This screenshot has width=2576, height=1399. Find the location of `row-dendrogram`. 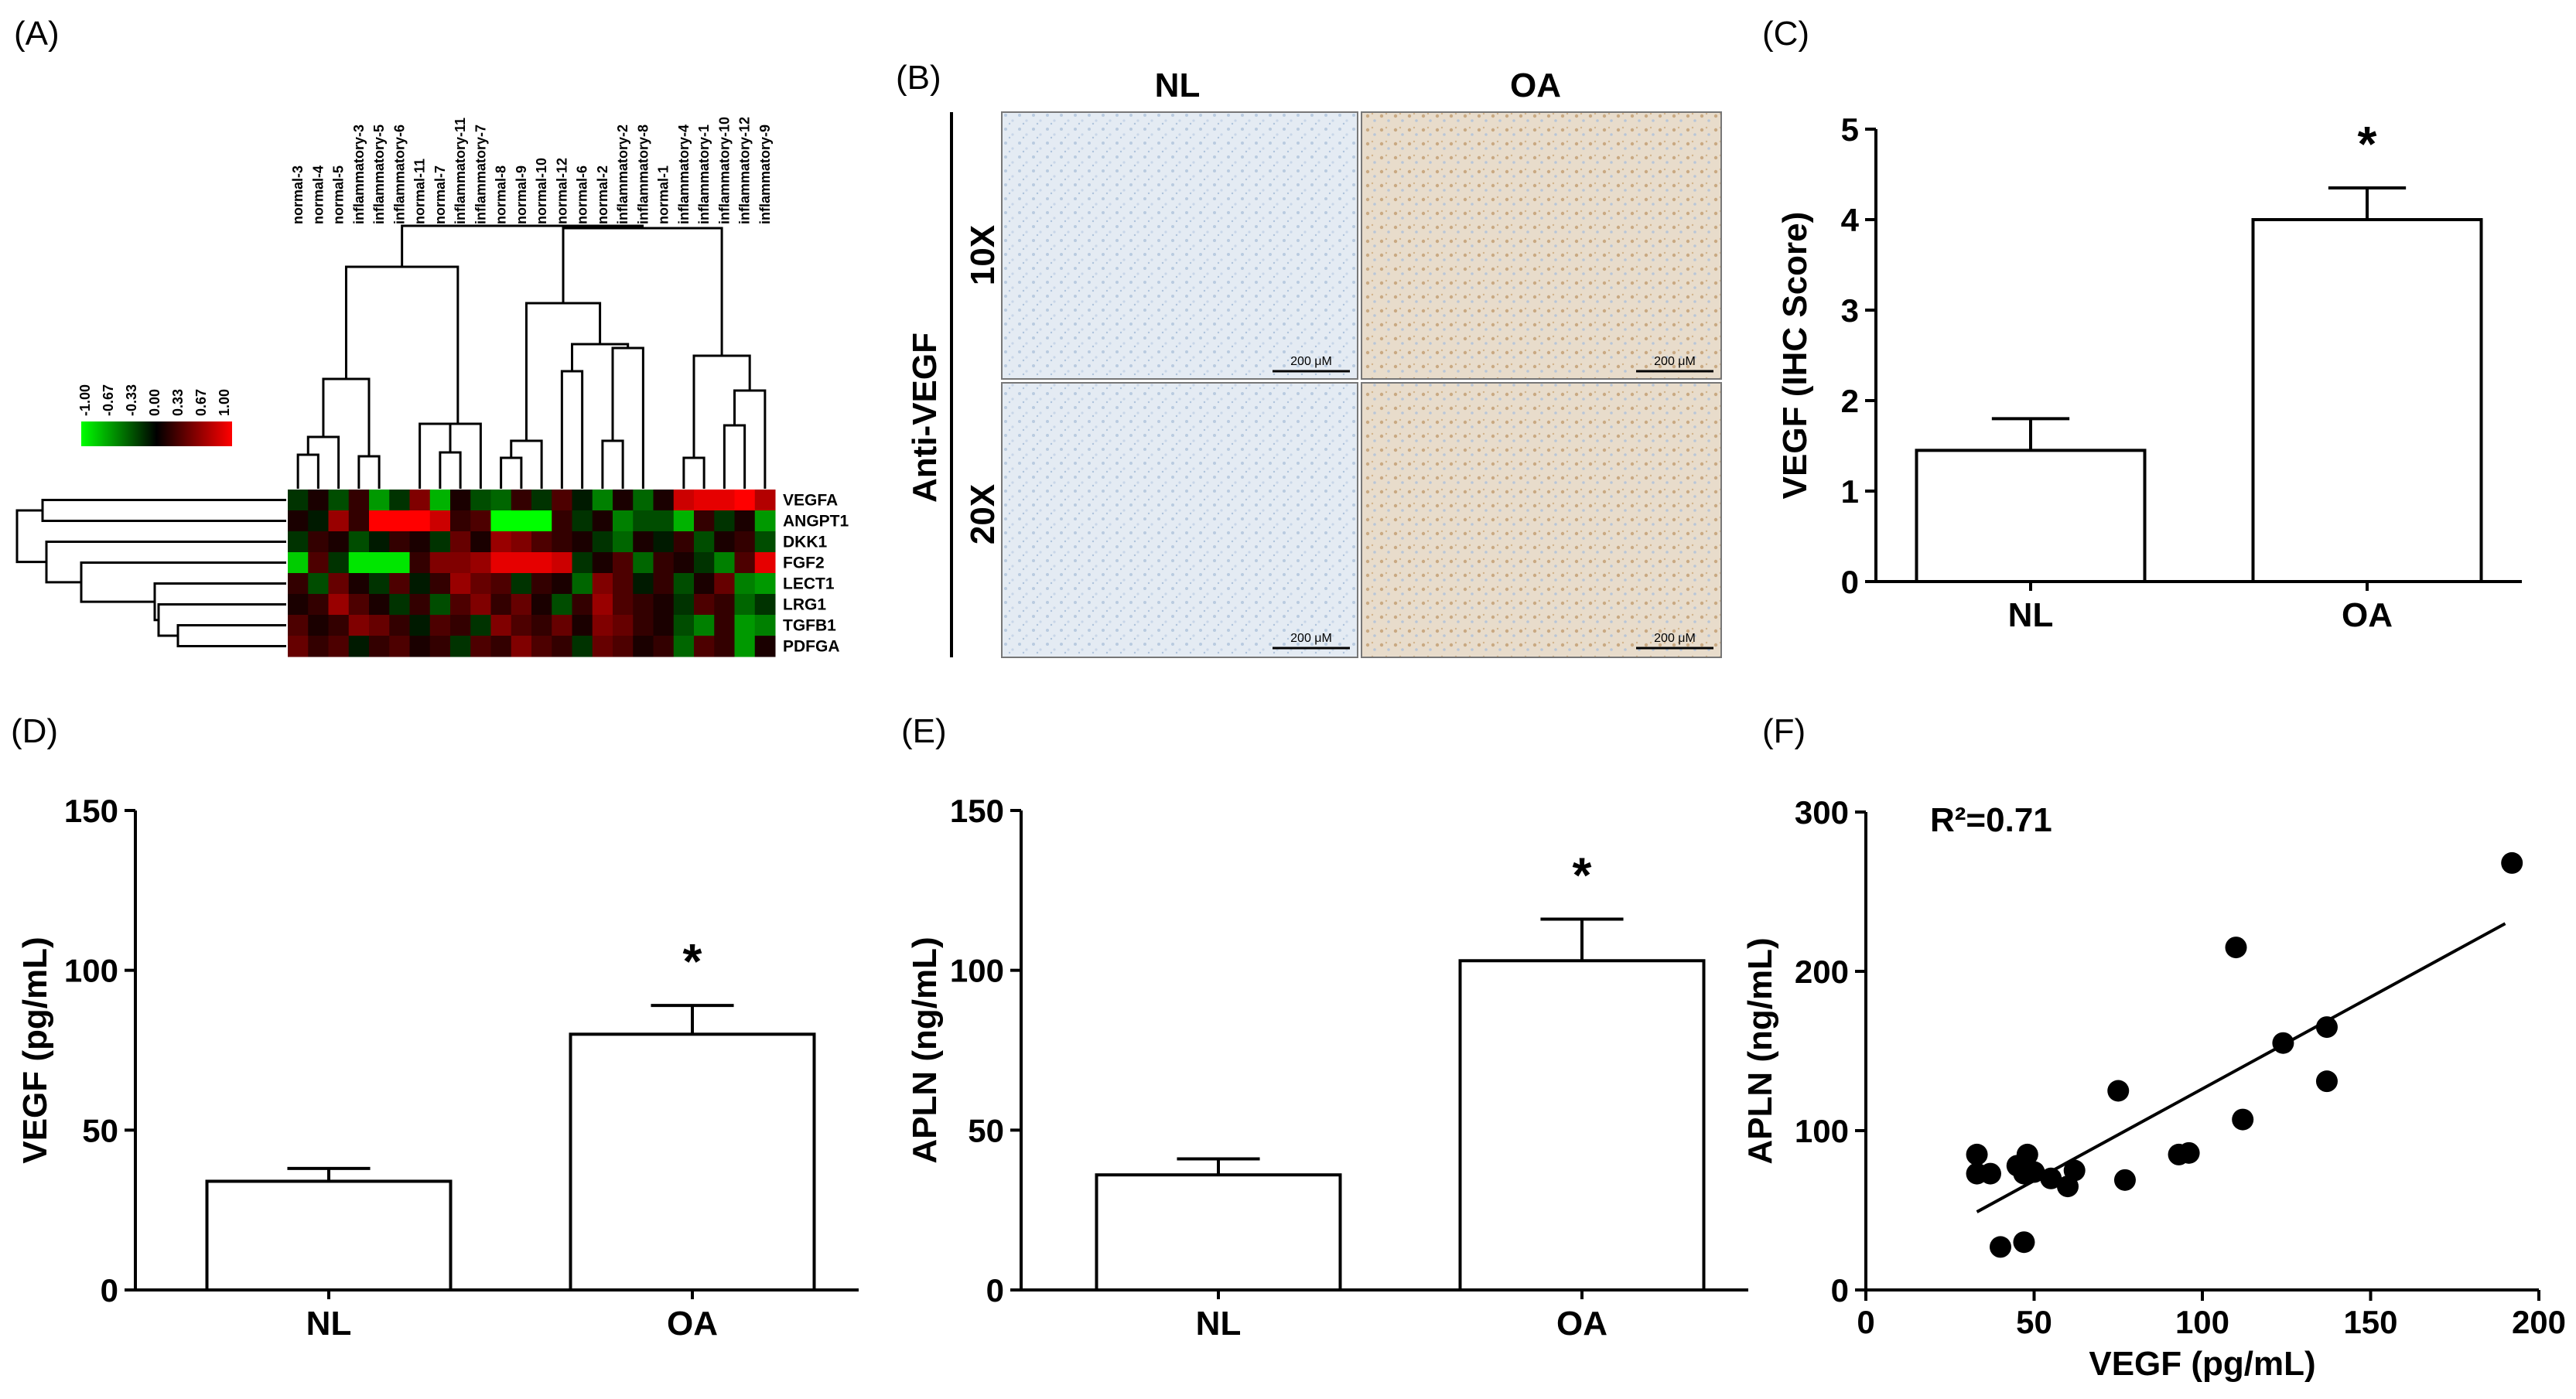

row-dendrogram is located at coordinates (150, 573).